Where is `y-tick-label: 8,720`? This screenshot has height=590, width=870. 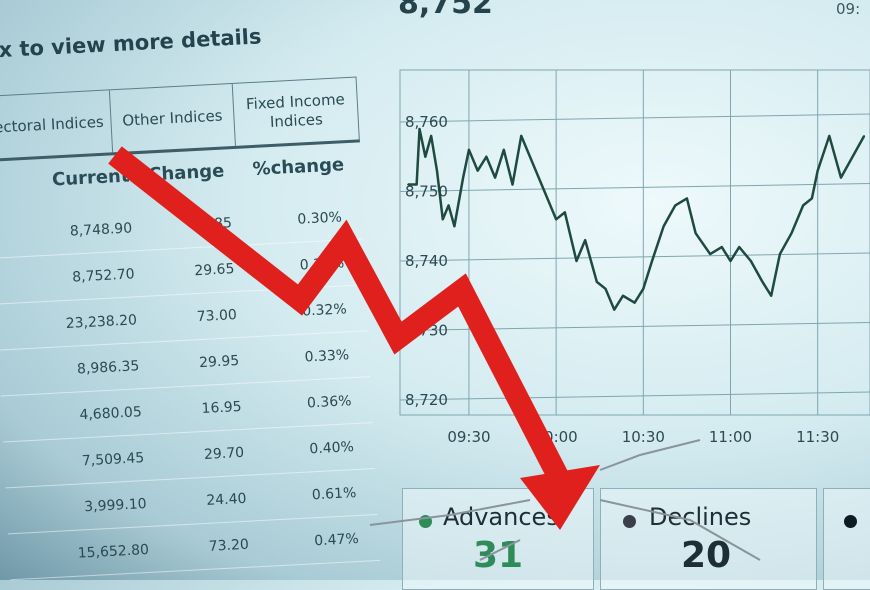
y-tick-label: 8,720 is located at coordinates (426, 400).